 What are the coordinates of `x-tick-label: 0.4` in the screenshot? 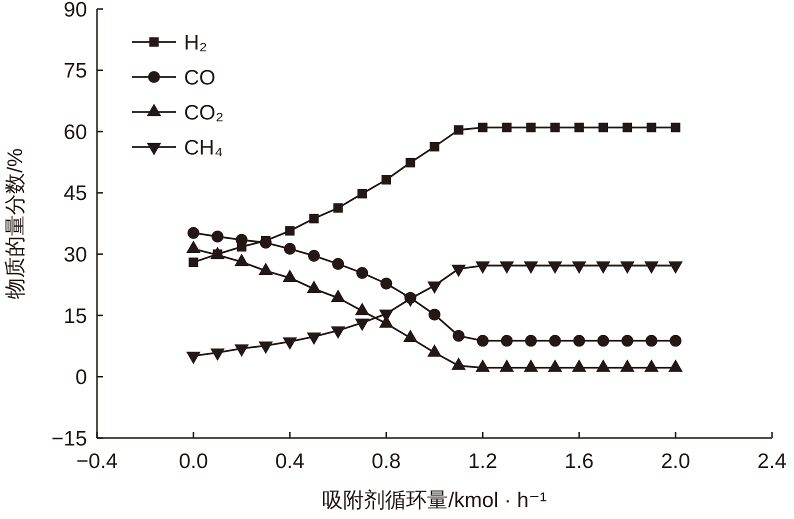 It's located at (290, 461).